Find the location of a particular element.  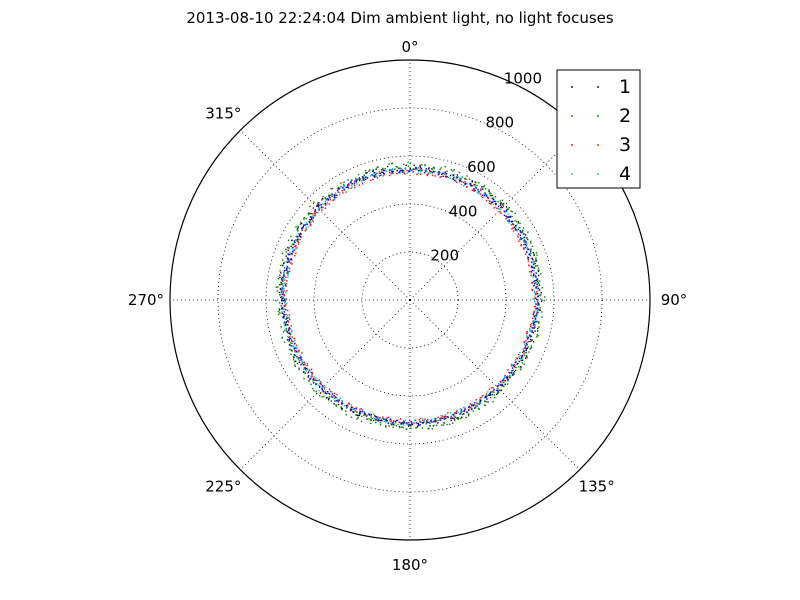

r-tick-label: 1000 is located at coordinates (523, 78).